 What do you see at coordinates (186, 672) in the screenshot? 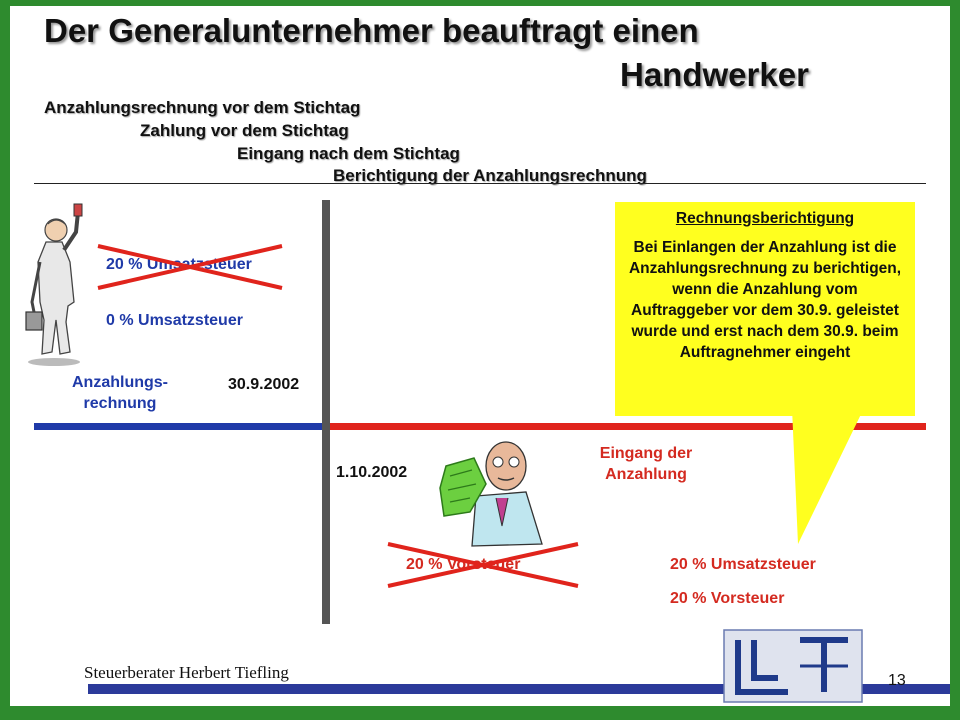
I see `author-name: Steuerberater Herbert Tiefling` at bounding box center [186, 672].